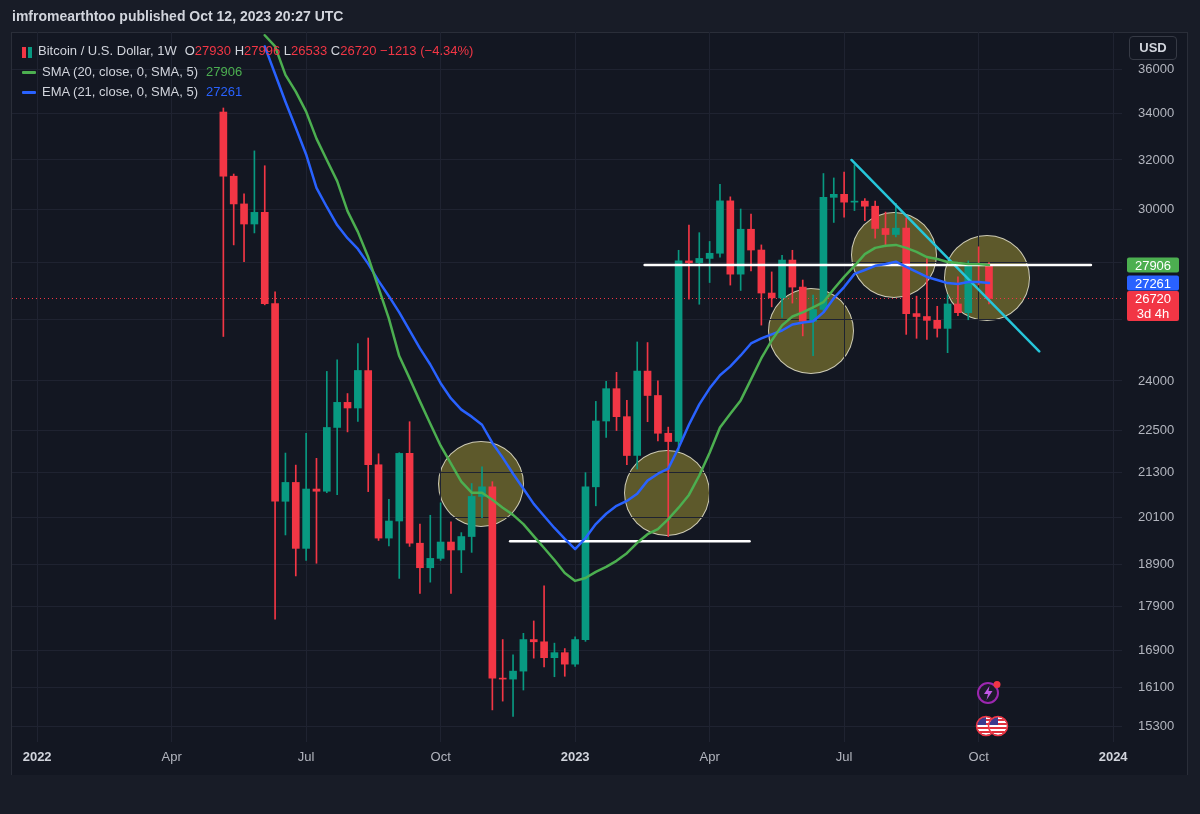 Image resolution: width=1200 pixels, height=814 pixels. What do you see at coordinates (1153, 306) in the screenshot?
I see `ref-line-label: 26720 3d 4h` at bounding box center [1153, 306].